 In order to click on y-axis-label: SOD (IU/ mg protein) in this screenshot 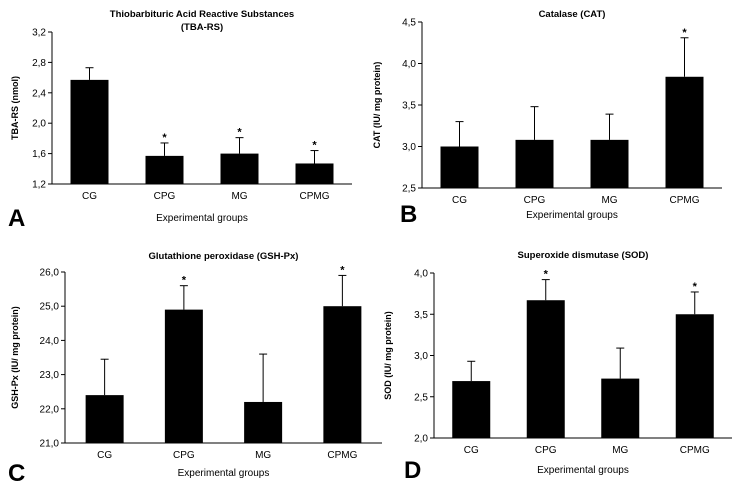, I will do `click(388, 355)`.